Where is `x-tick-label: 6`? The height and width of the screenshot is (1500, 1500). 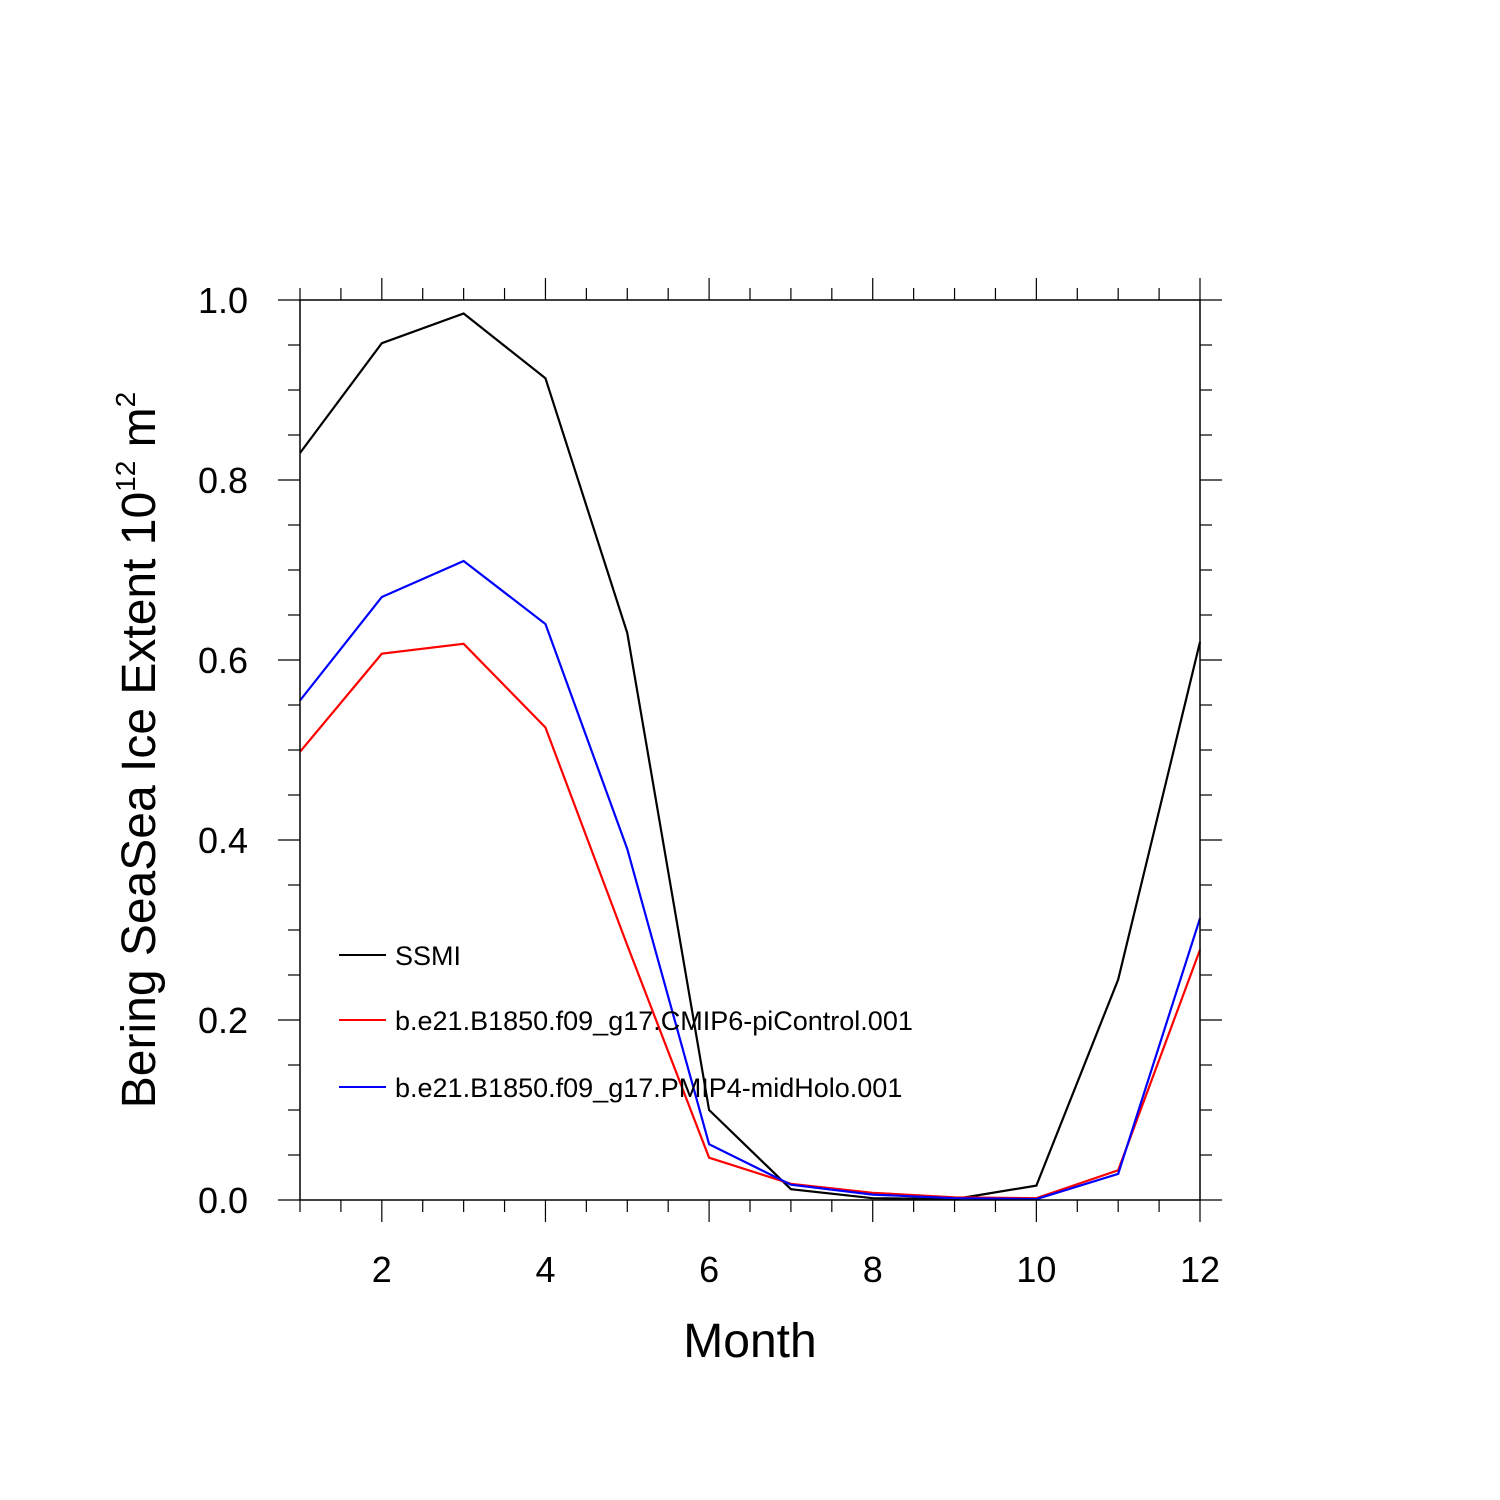
x-tick-label: 6 is located at coordinates (709, 1269).